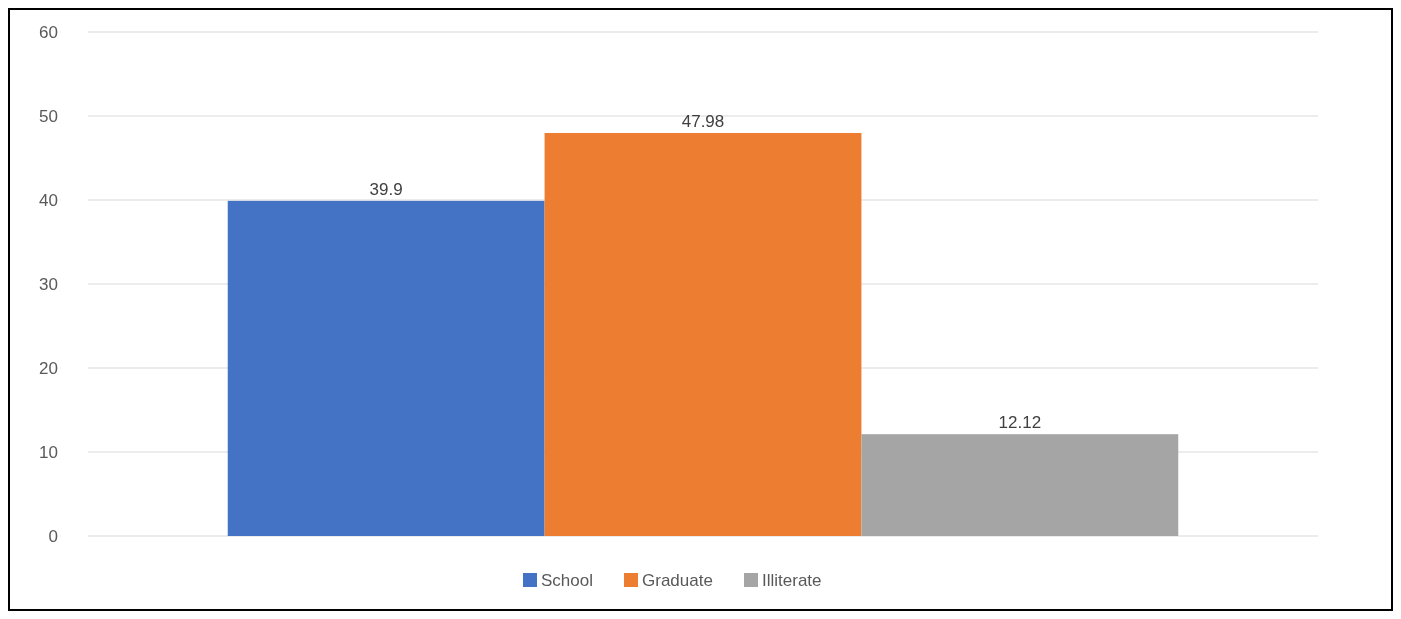 The height and width of the screenshot is (619, 1401). I want to click on y-tick-label: 20, so click(48, 368).